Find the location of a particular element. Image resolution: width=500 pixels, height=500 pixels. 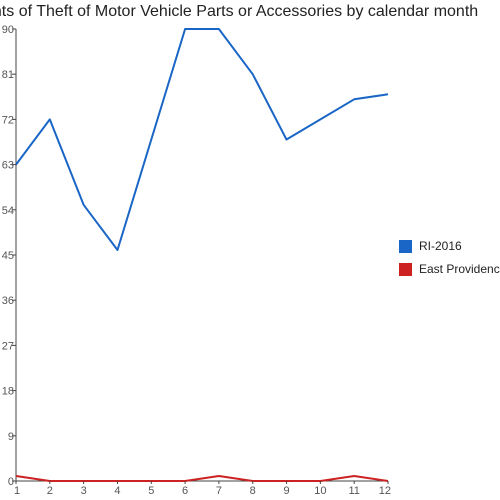

y-tick-label: 45 is located at coordinates (8, 256).